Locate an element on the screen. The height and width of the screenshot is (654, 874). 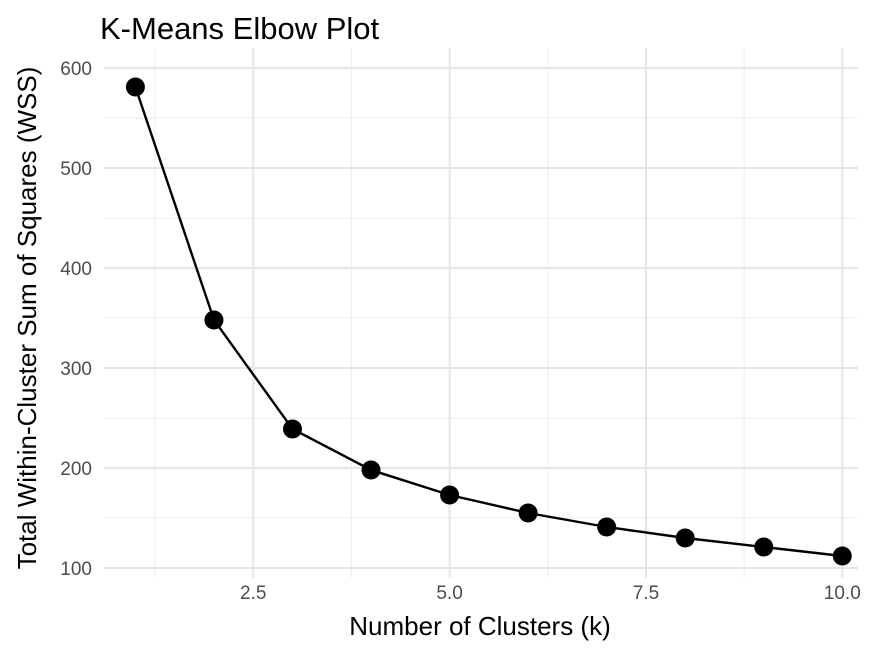
x-tick-label: 7.5 is located at coordinates (646, 593).